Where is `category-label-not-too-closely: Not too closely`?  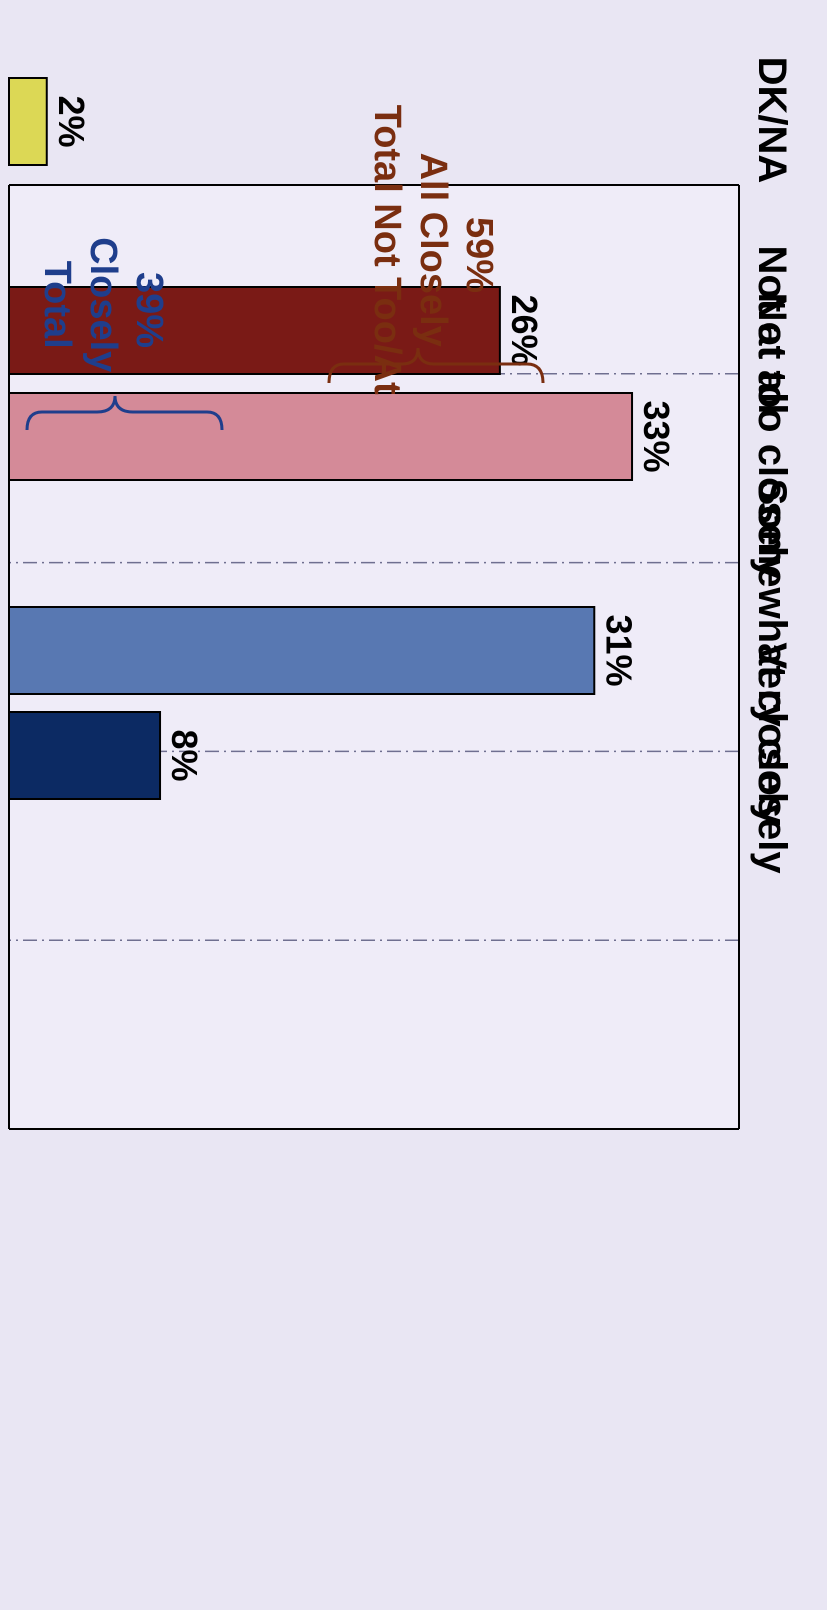 category-label-not-too-closely: Not too closely is located at coordinates (772, 436).